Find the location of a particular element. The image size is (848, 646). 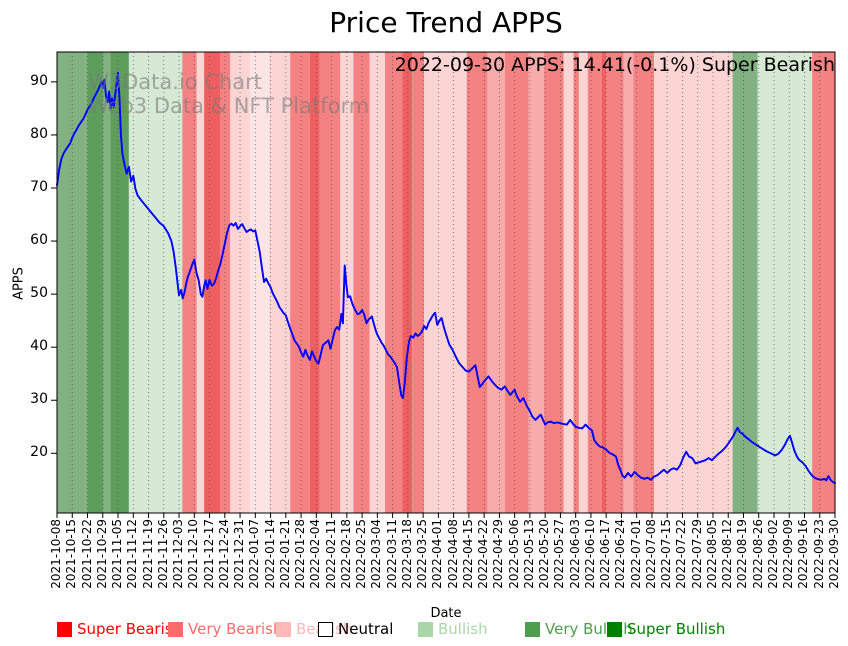

x-tick-label: 2022-09-09 is located at coordinates (788, 554).